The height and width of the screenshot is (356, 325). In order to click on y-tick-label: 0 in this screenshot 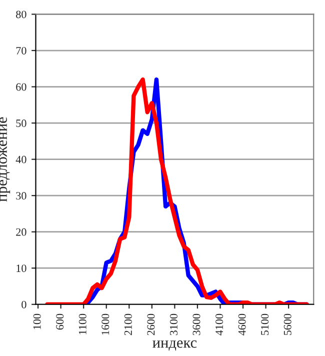, I will do `click(24, 304)`.